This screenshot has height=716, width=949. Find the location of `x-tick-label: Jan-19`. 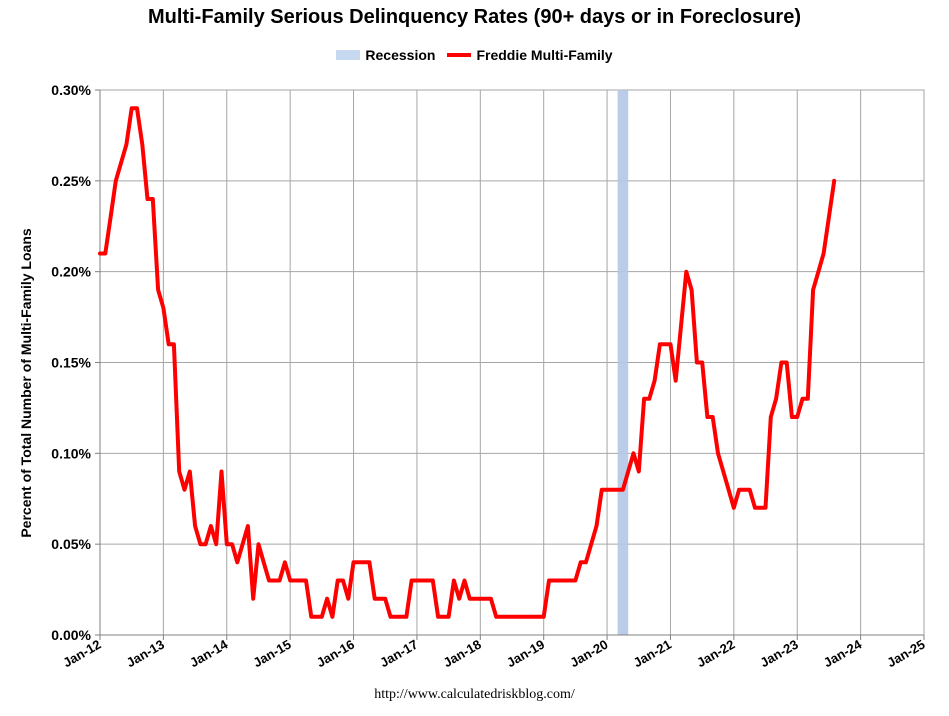

x-tick-label: Jan-19 is located at coordinates (525, 654).